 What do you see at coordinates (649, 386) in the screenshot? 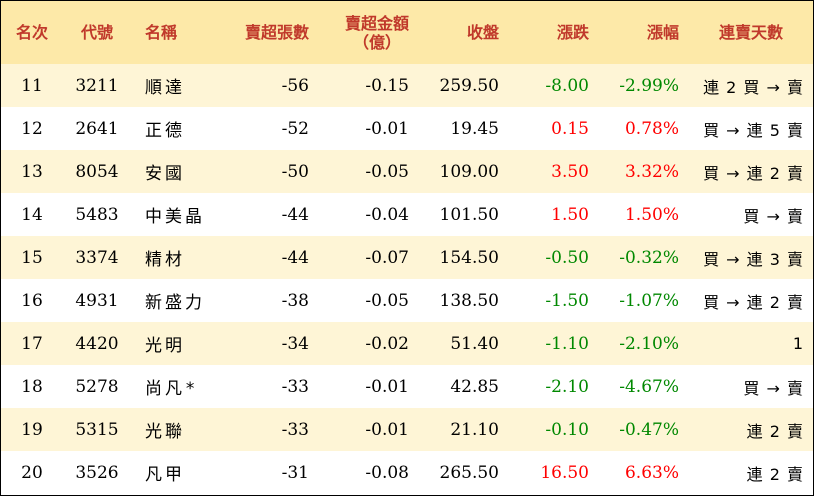
I see `change-pct-cell: -4.67%` at bounding box center [649, 386].